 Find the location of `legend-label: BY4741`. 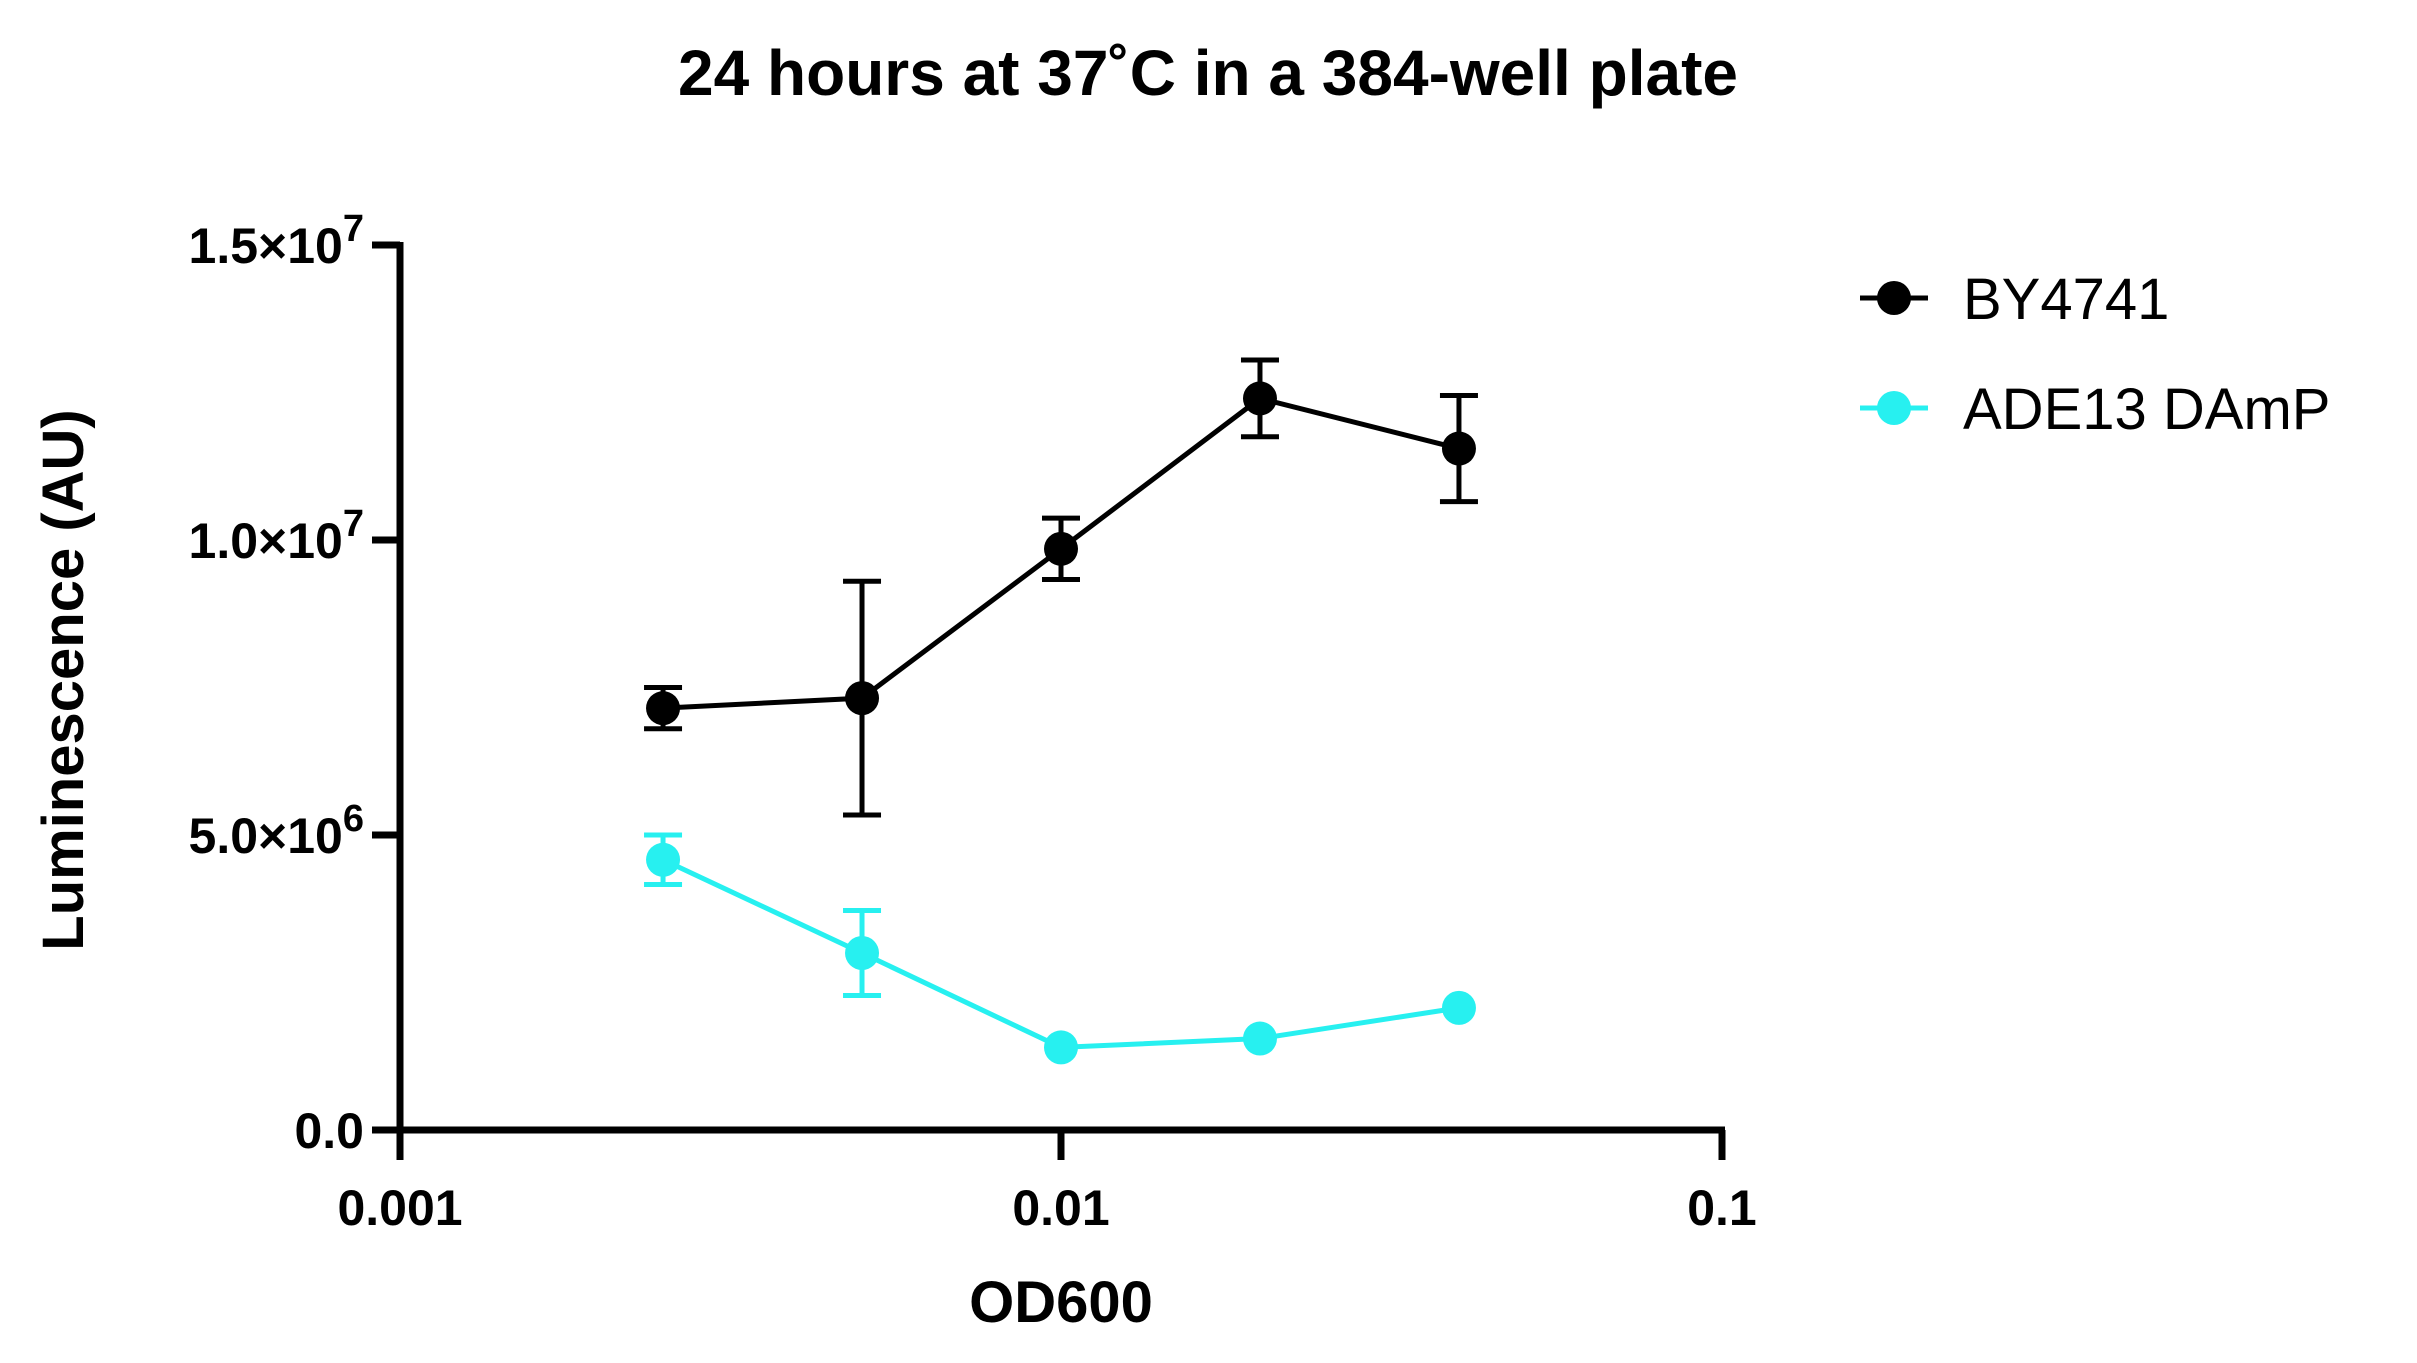

legend-label: BY4741 is located at coordinates (2066, 299).